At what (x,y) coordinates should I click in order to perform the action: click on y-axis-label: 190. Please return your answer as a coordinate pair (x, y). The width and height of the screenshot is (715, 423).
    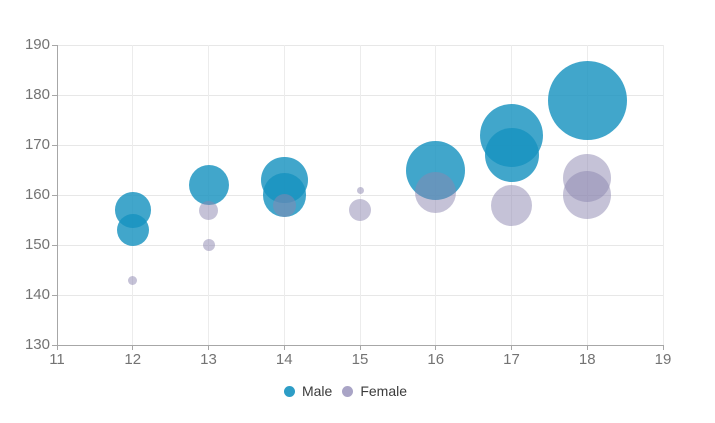
    Looking at the image, I should click on (37, 44).